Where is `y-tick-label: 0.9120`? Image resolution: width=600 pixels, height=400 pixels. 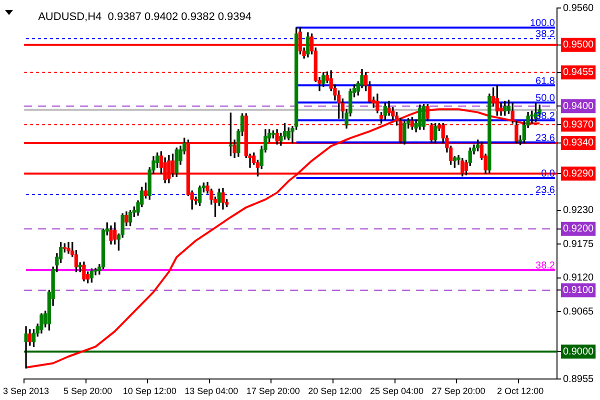
y-tick-label: 0.9120 is located at coordinates (578, 278).